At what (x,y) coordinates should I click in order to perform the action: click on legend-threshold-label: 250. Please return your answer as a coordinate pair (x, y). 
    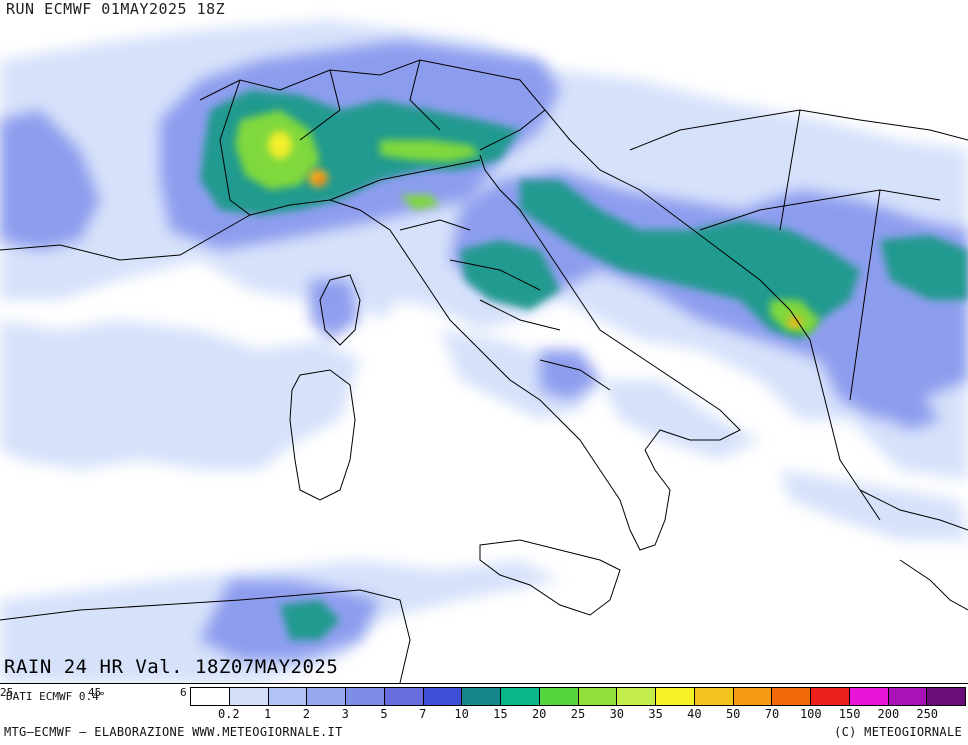
    Looking at the image, I should click on (927, 714).